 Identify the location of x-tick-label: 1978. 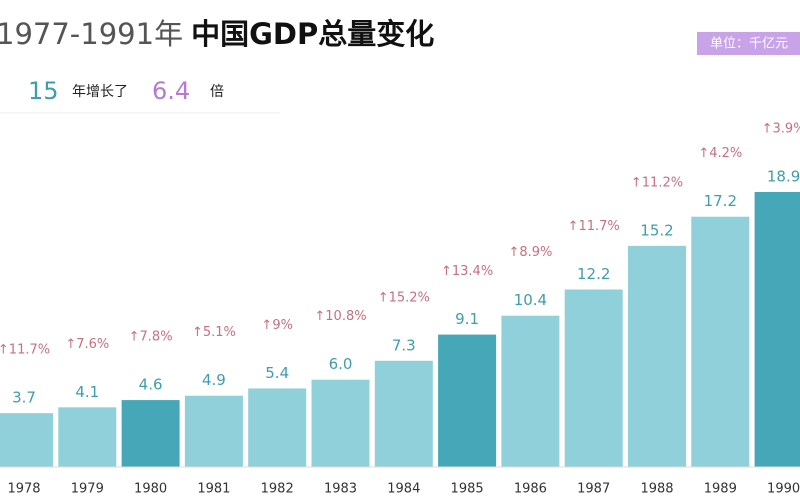
(23, 489).